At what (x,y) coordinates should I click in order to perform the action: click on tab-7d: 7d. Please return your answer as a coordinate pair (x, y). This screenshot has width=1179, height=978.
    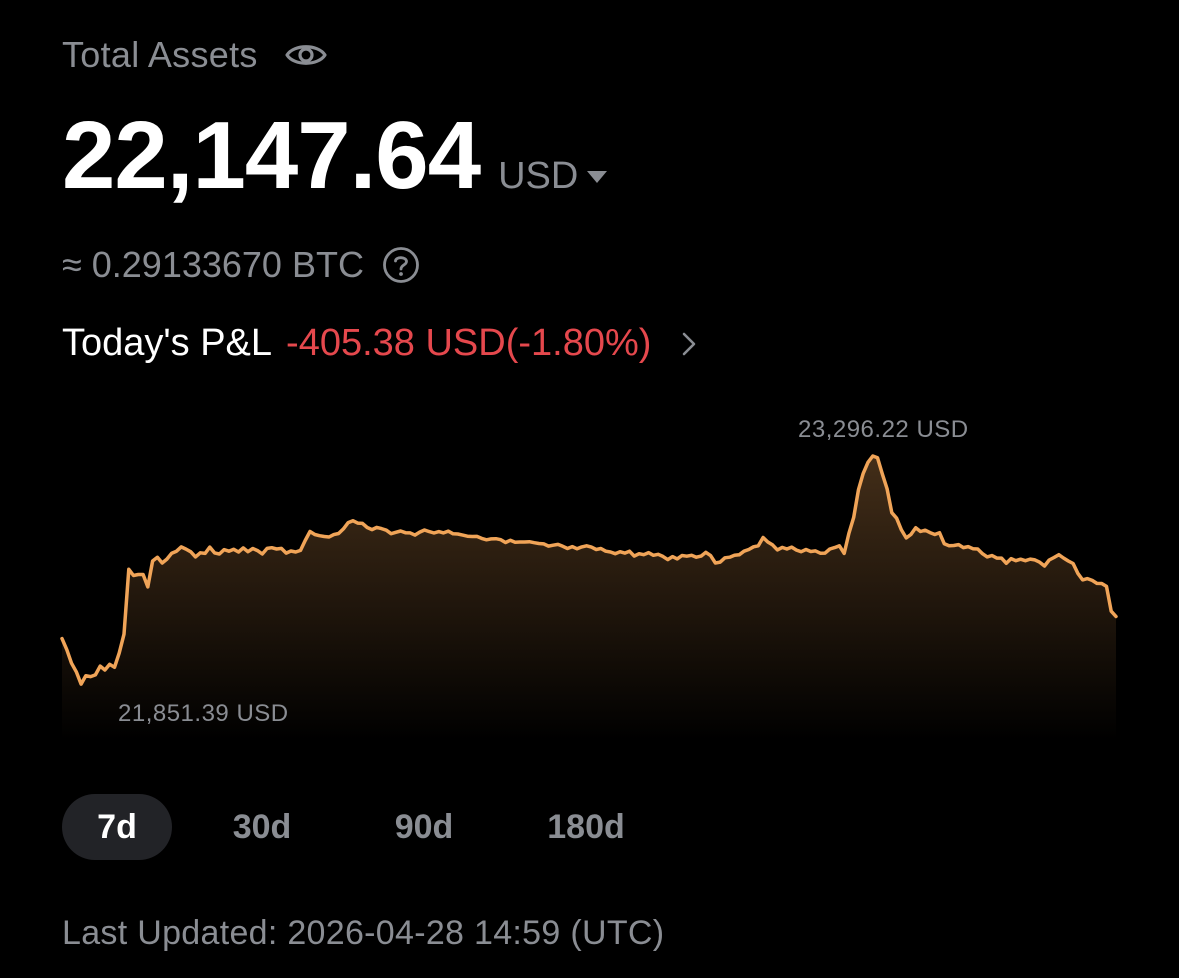
    Looking at the image, I should click on (117, 827).